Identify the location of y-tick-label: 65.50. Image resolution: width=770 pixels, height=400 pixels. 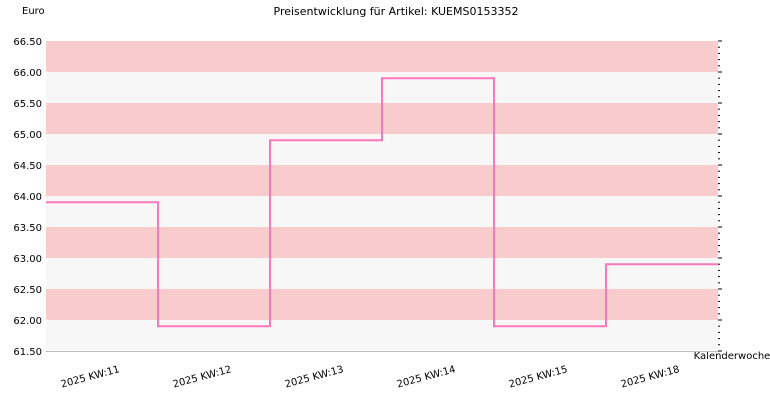
(27, 104).